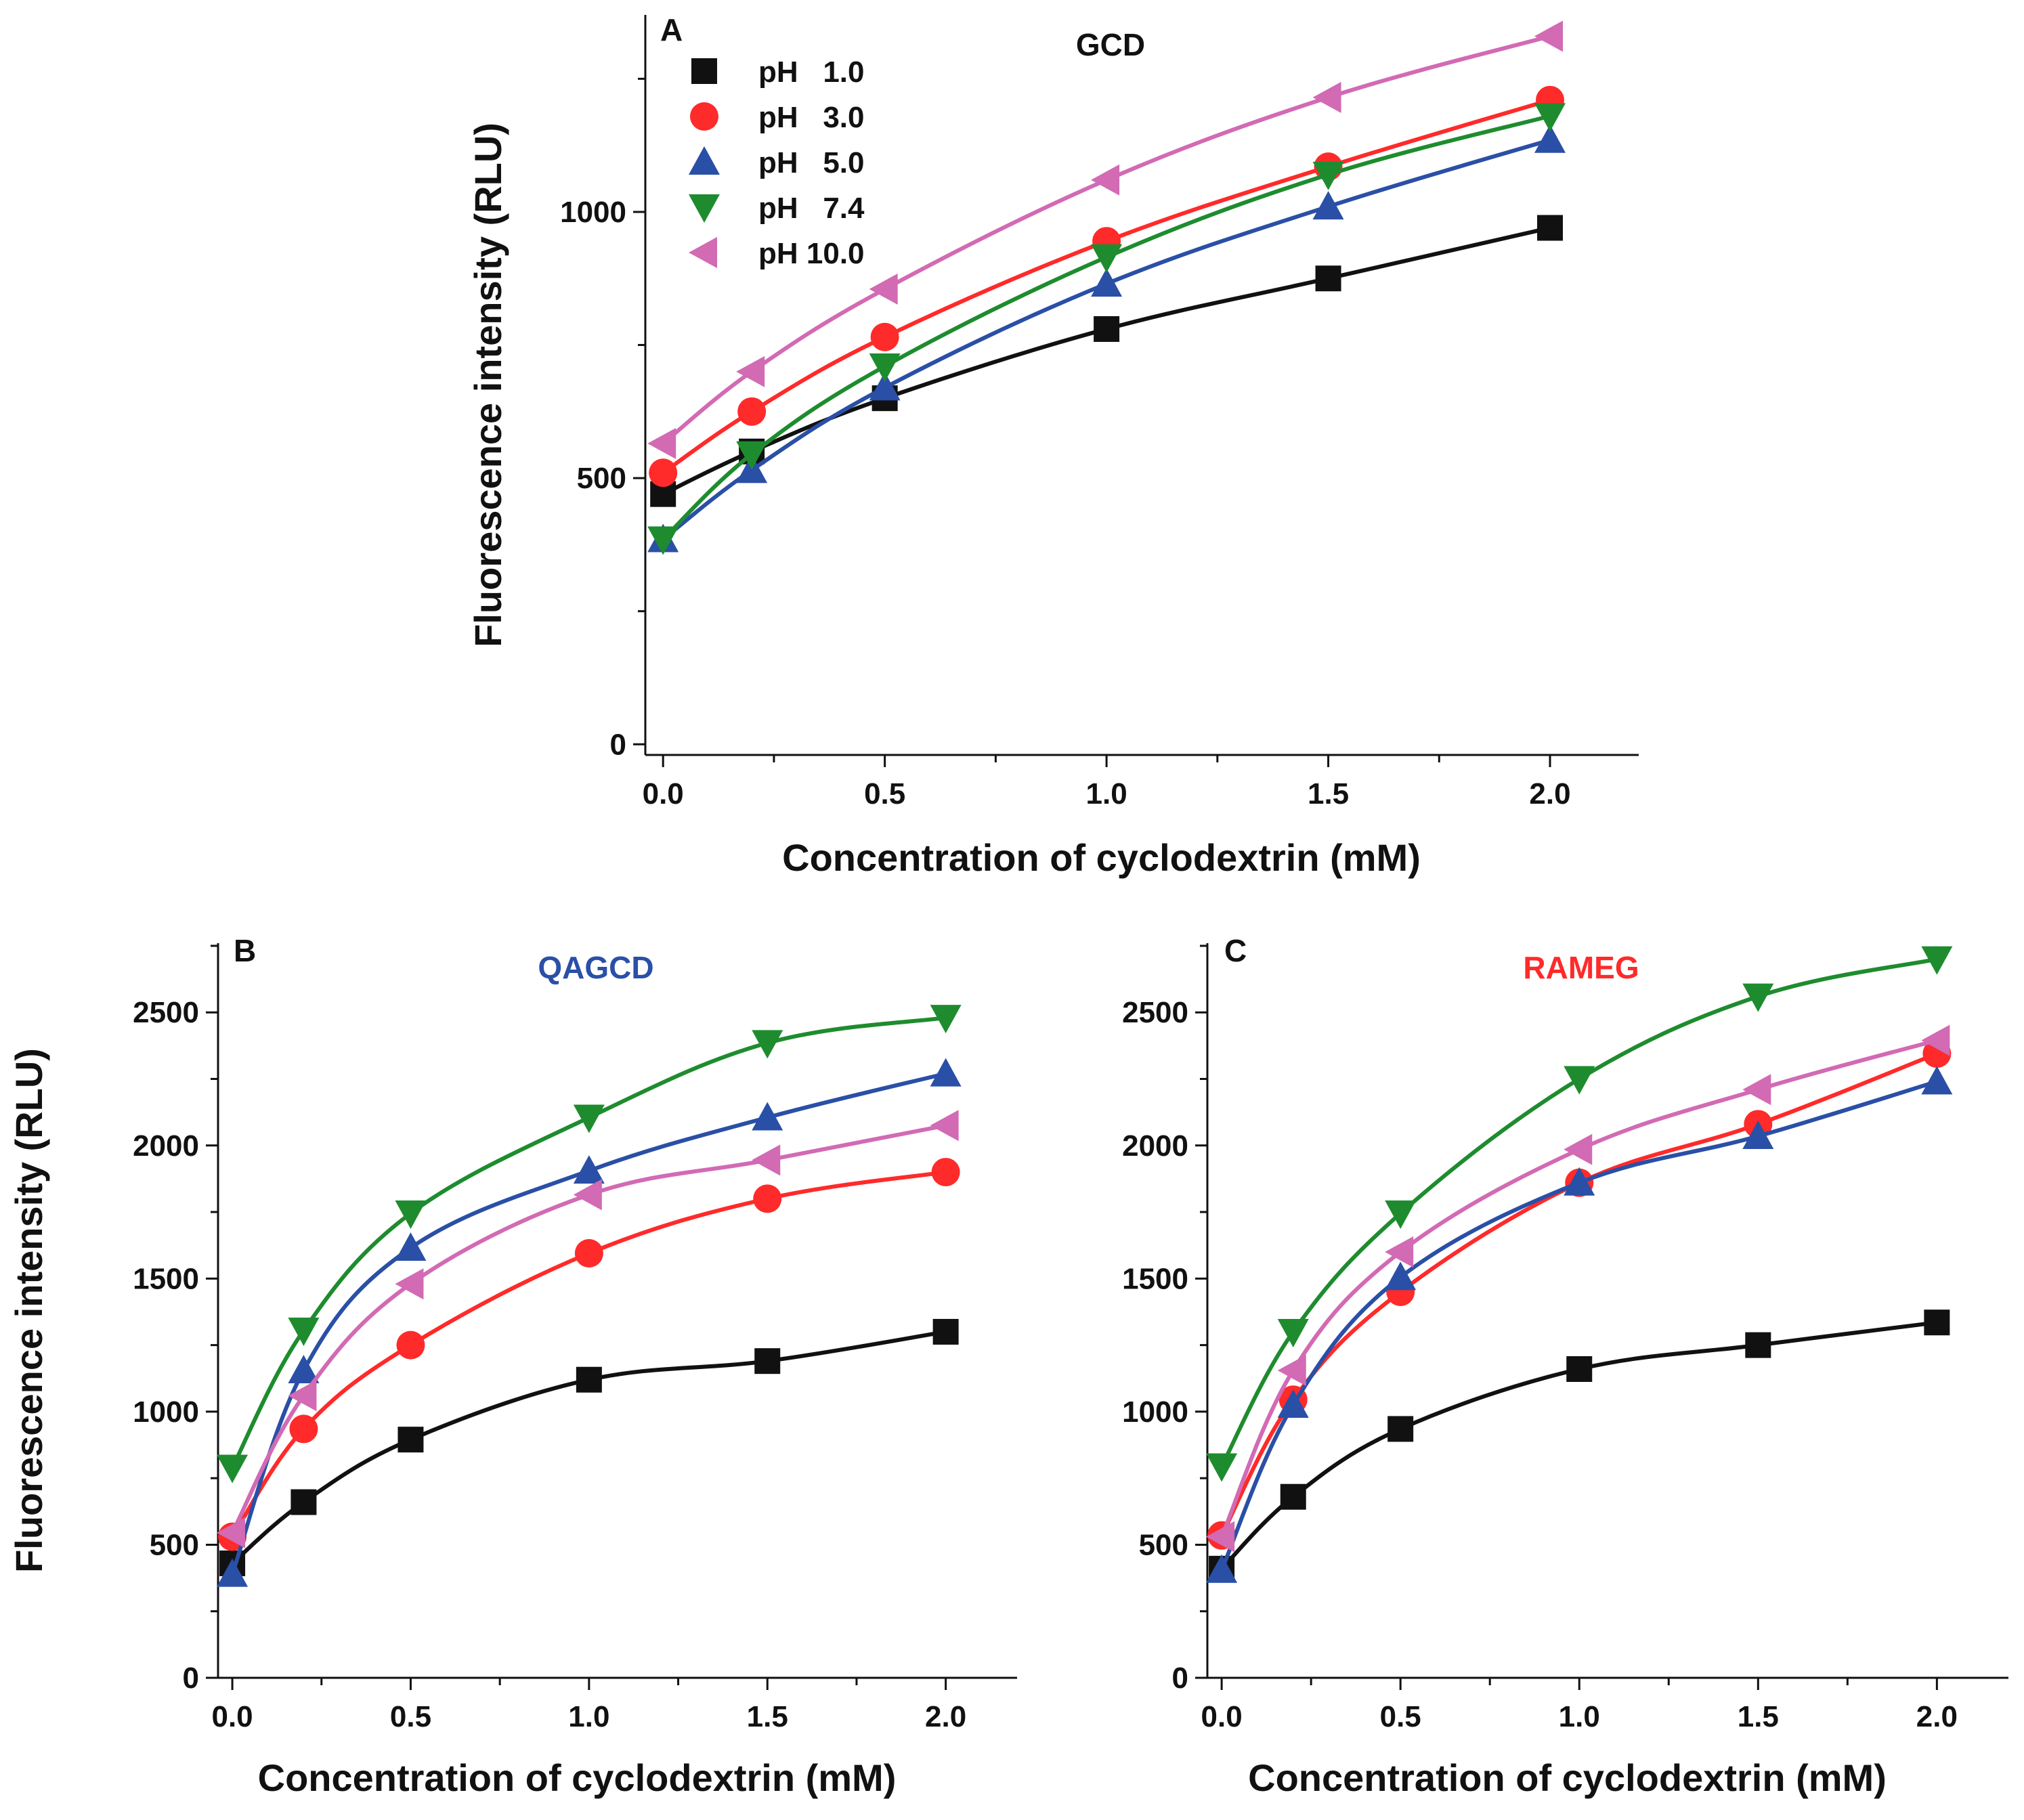  What do you see at coordinates (811, 254) in the screenshot?
I see `legend-label: pH 10.0` at bounding box center [811, 254].